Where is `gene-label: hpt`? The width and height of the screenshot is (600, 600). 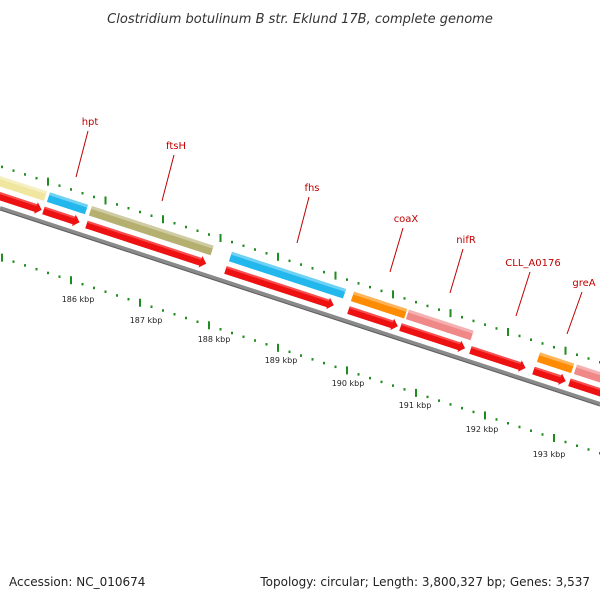 gene-label: hpt is located at coordinates (90, 122).